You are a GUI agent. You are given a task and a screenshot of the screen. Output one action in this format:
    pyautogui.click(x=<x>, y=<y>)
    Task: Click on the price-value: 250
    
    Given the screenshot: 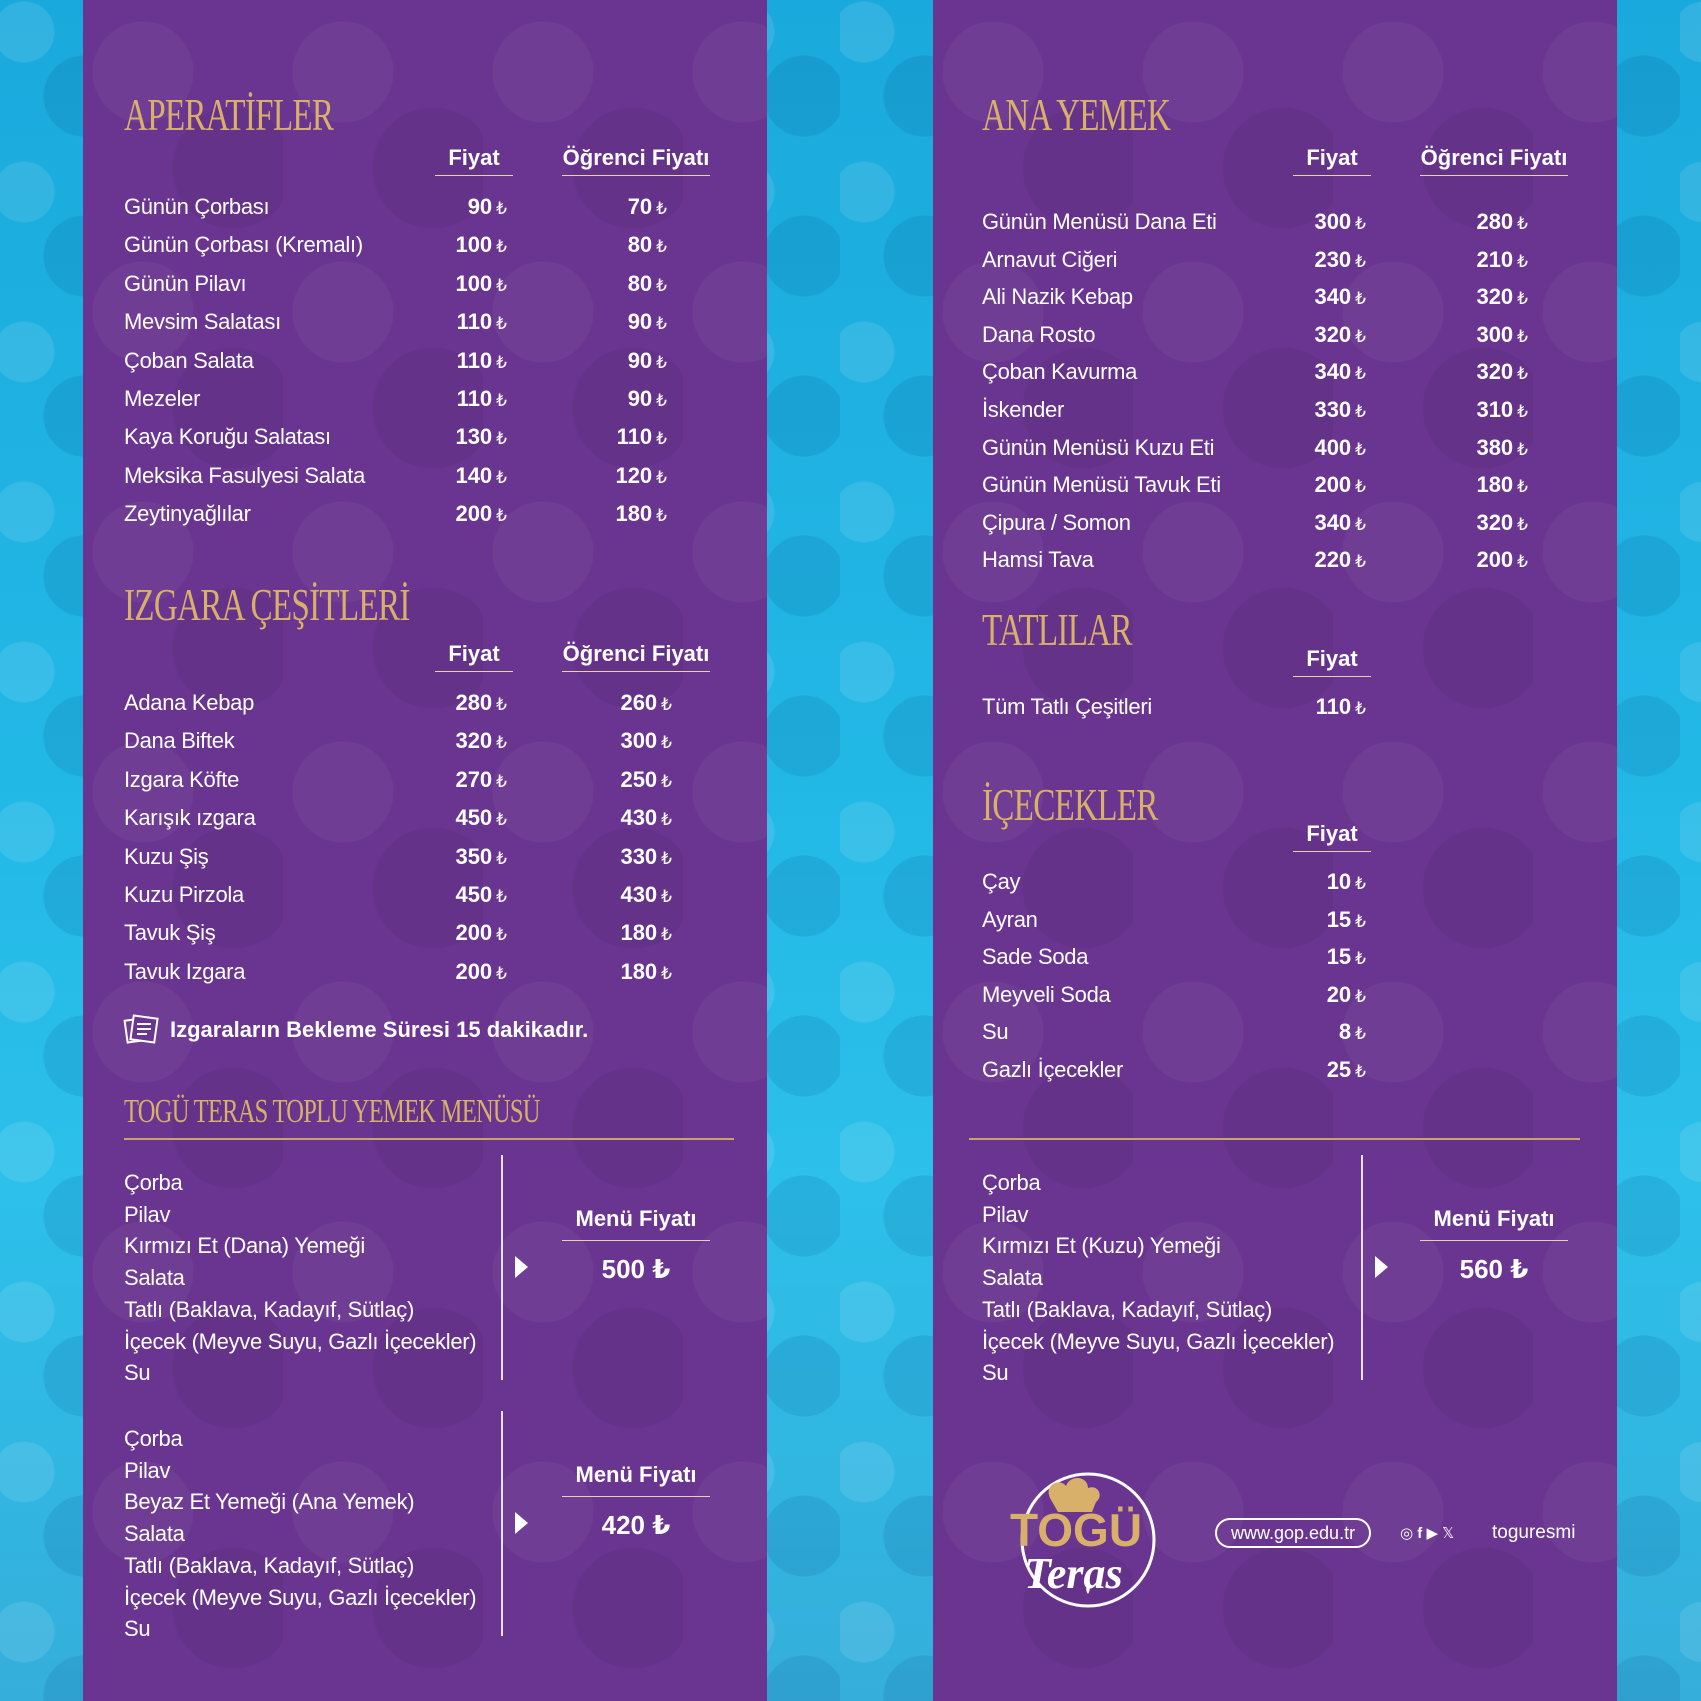 What is the action you would take?
    pyautogui.click(x=639, y=779)
    